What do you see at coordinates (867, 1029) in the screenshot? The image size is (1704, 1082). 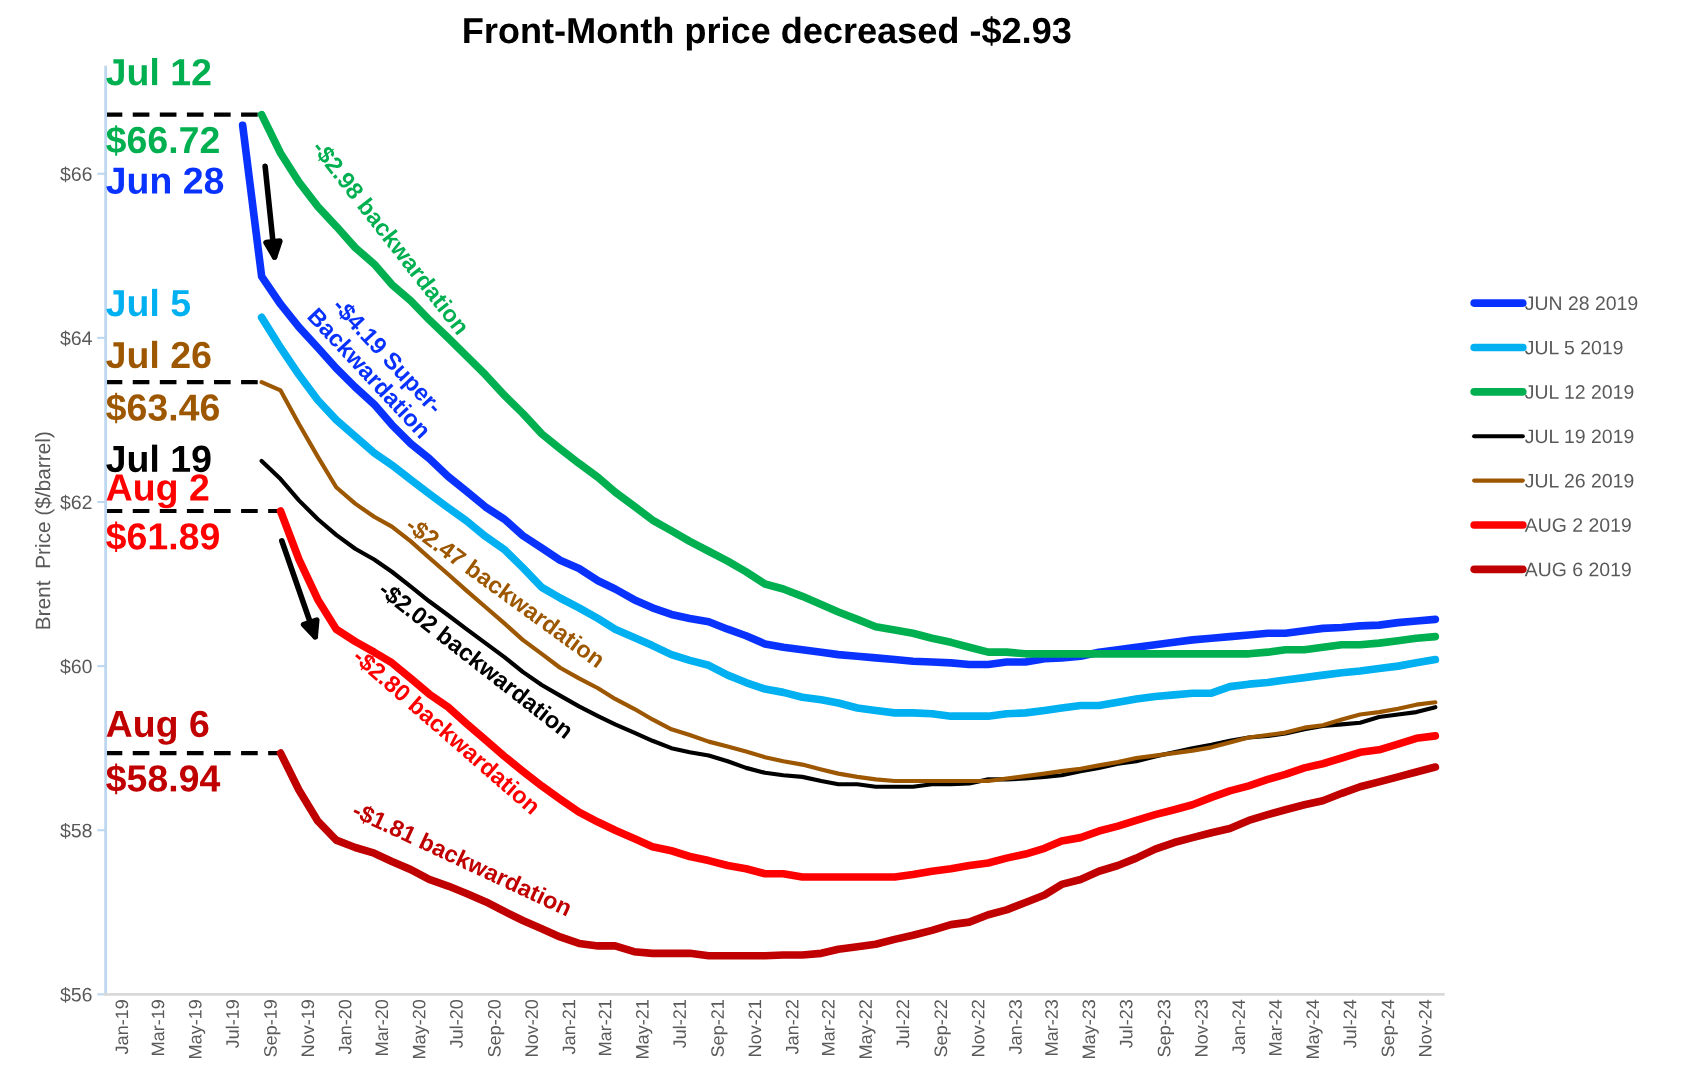 I see `x-tick-label: May-22` at bounding box center [867, 1029].